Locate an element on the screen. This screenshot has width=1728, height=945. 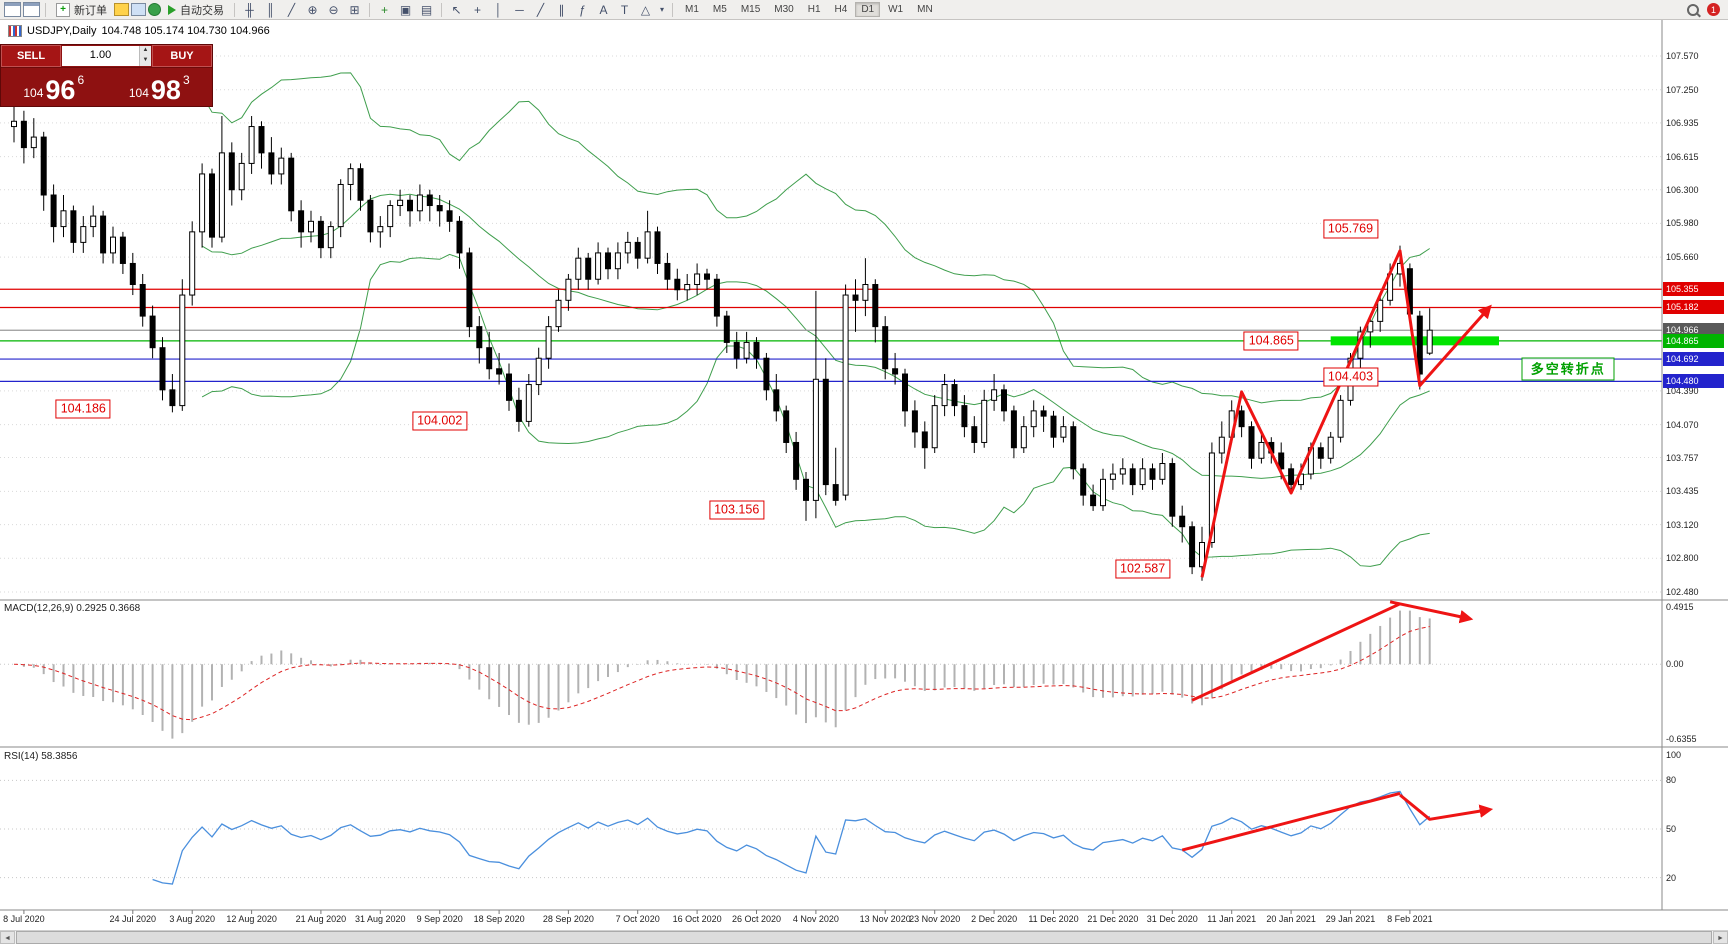
volume-up-icon: ▲ is located at coordinates (145, 51).